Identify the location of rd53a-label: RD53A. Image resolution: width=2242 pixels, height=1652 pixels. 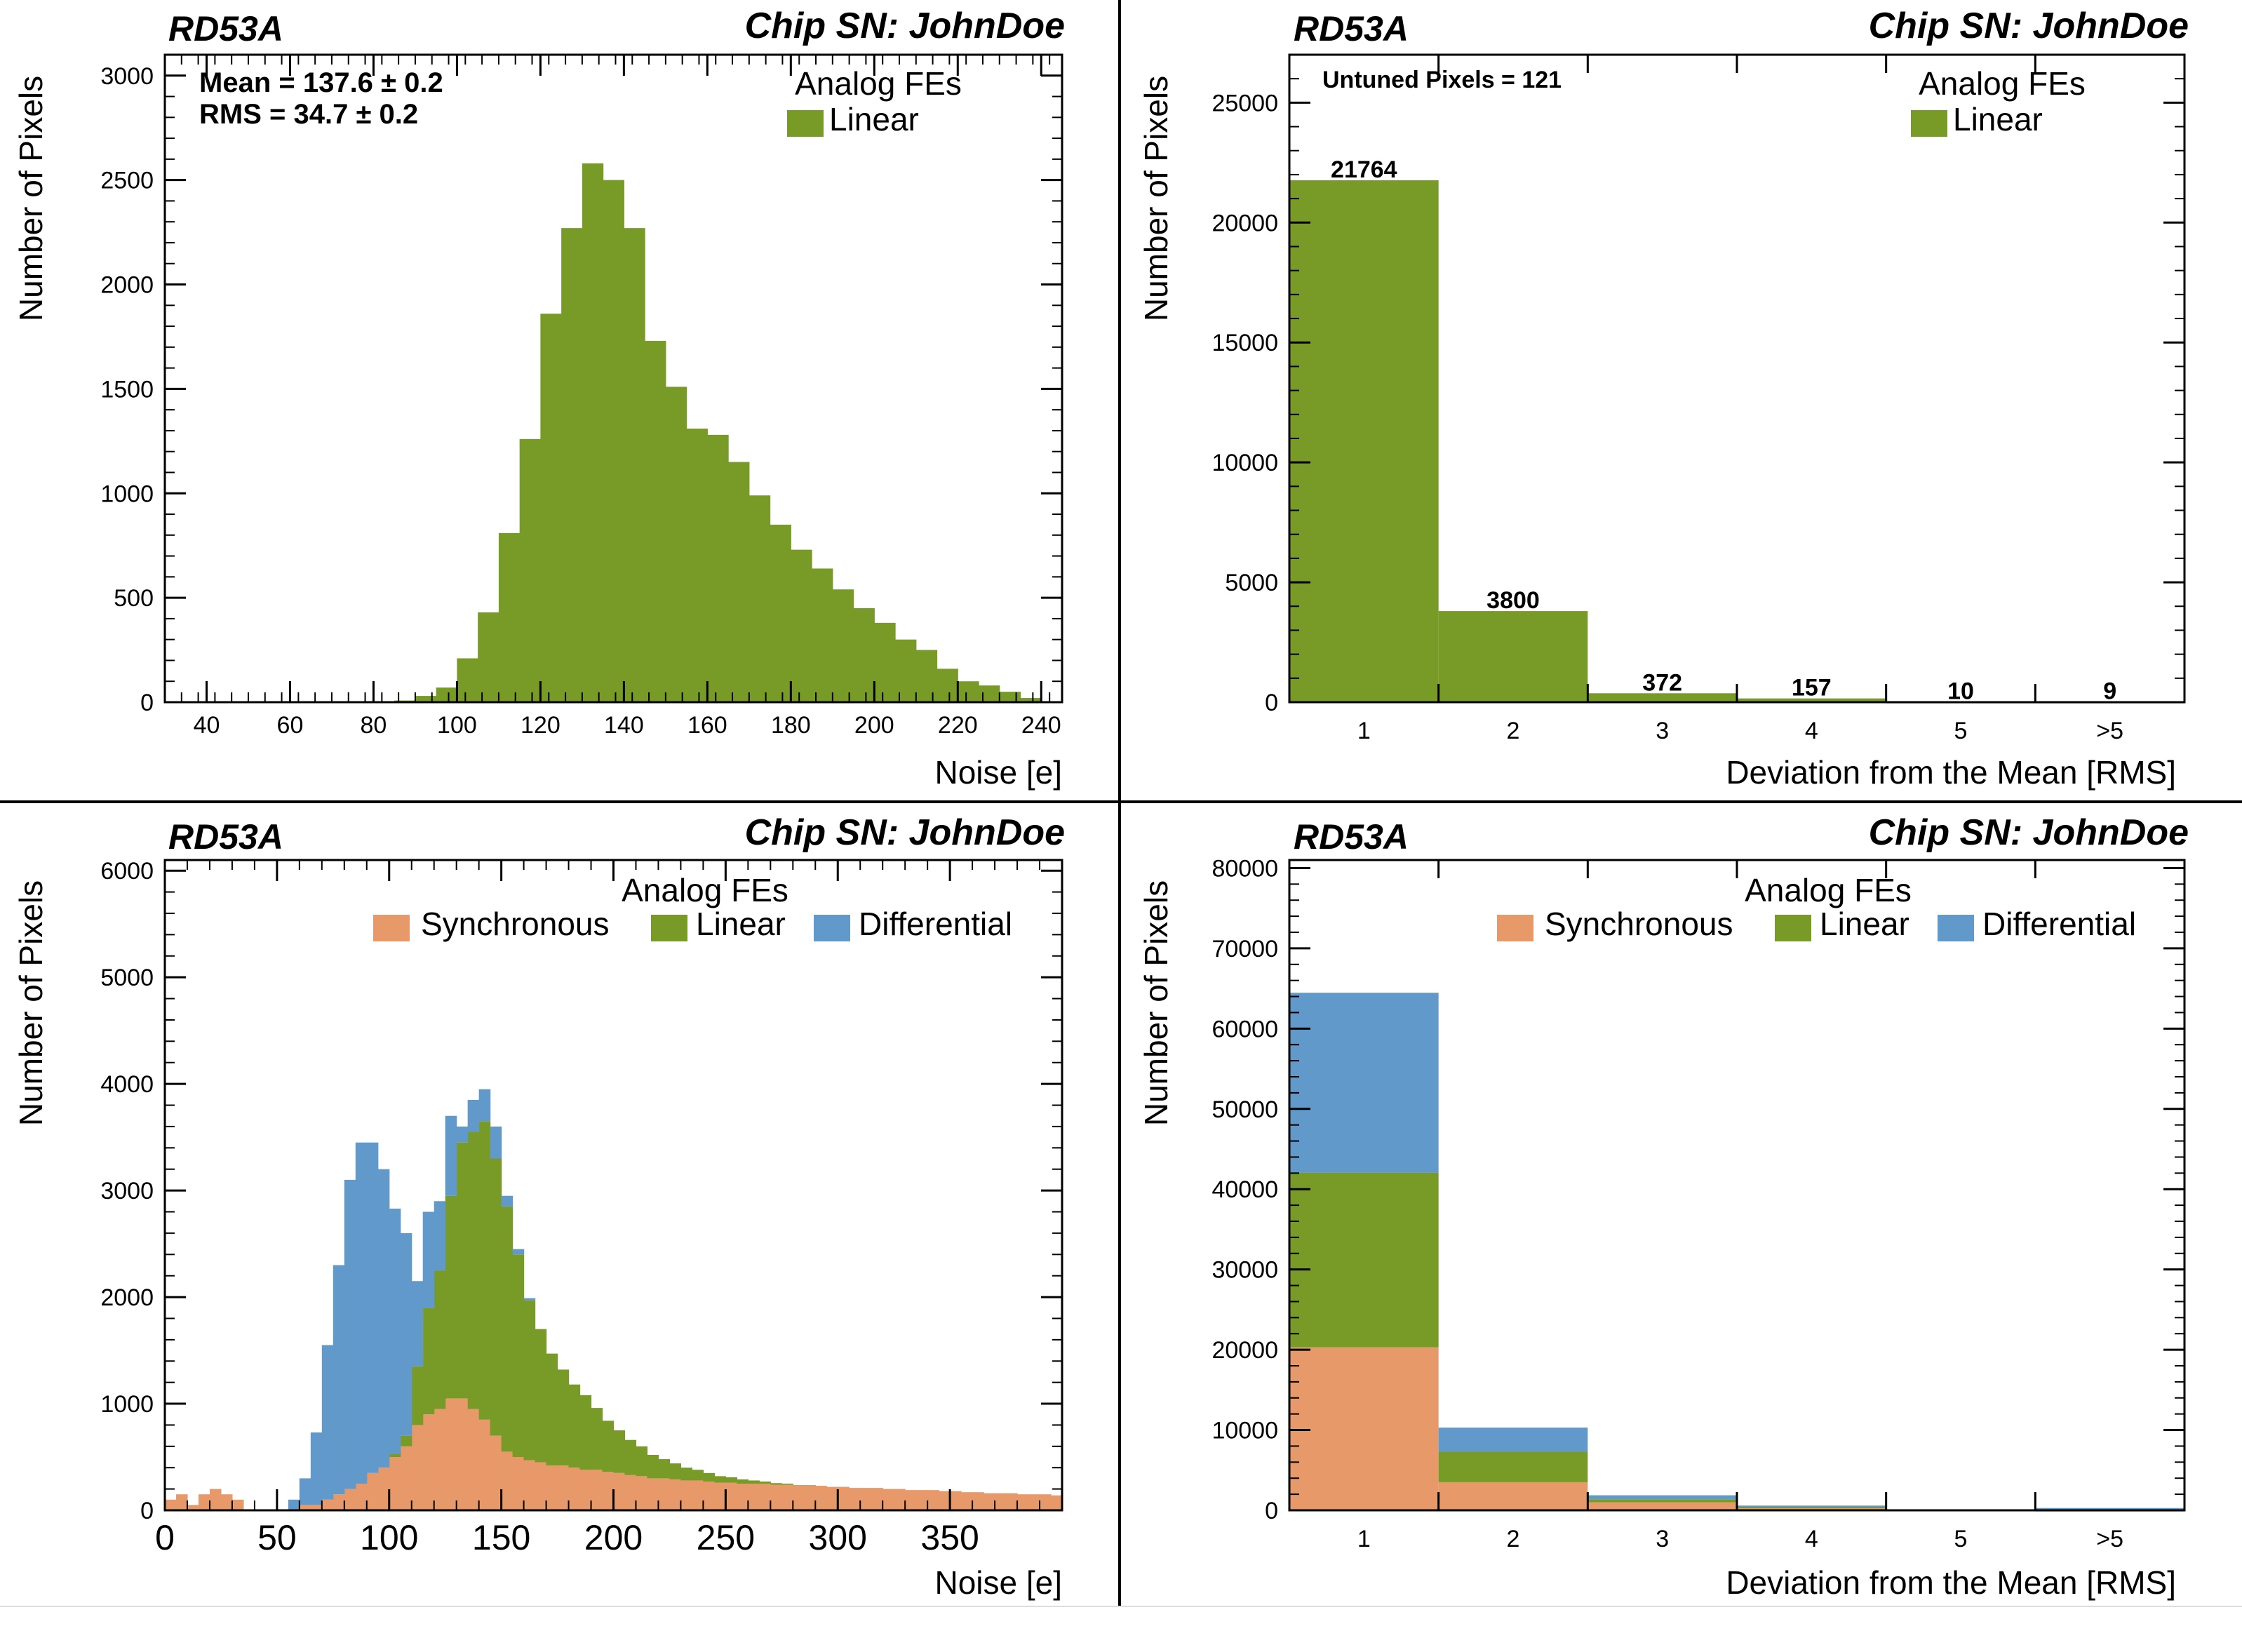
(226, 28).